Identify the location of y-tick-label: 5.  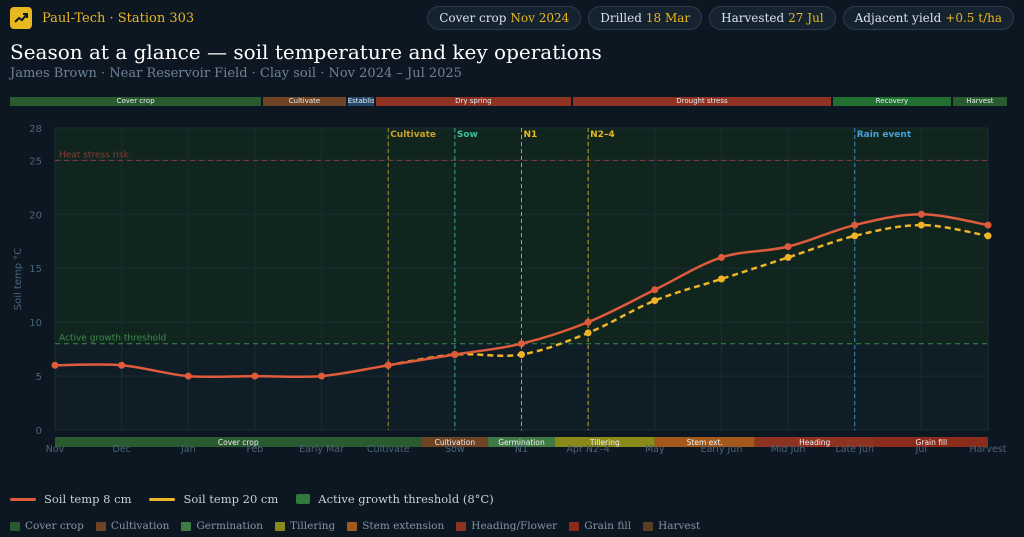
(39, 377).